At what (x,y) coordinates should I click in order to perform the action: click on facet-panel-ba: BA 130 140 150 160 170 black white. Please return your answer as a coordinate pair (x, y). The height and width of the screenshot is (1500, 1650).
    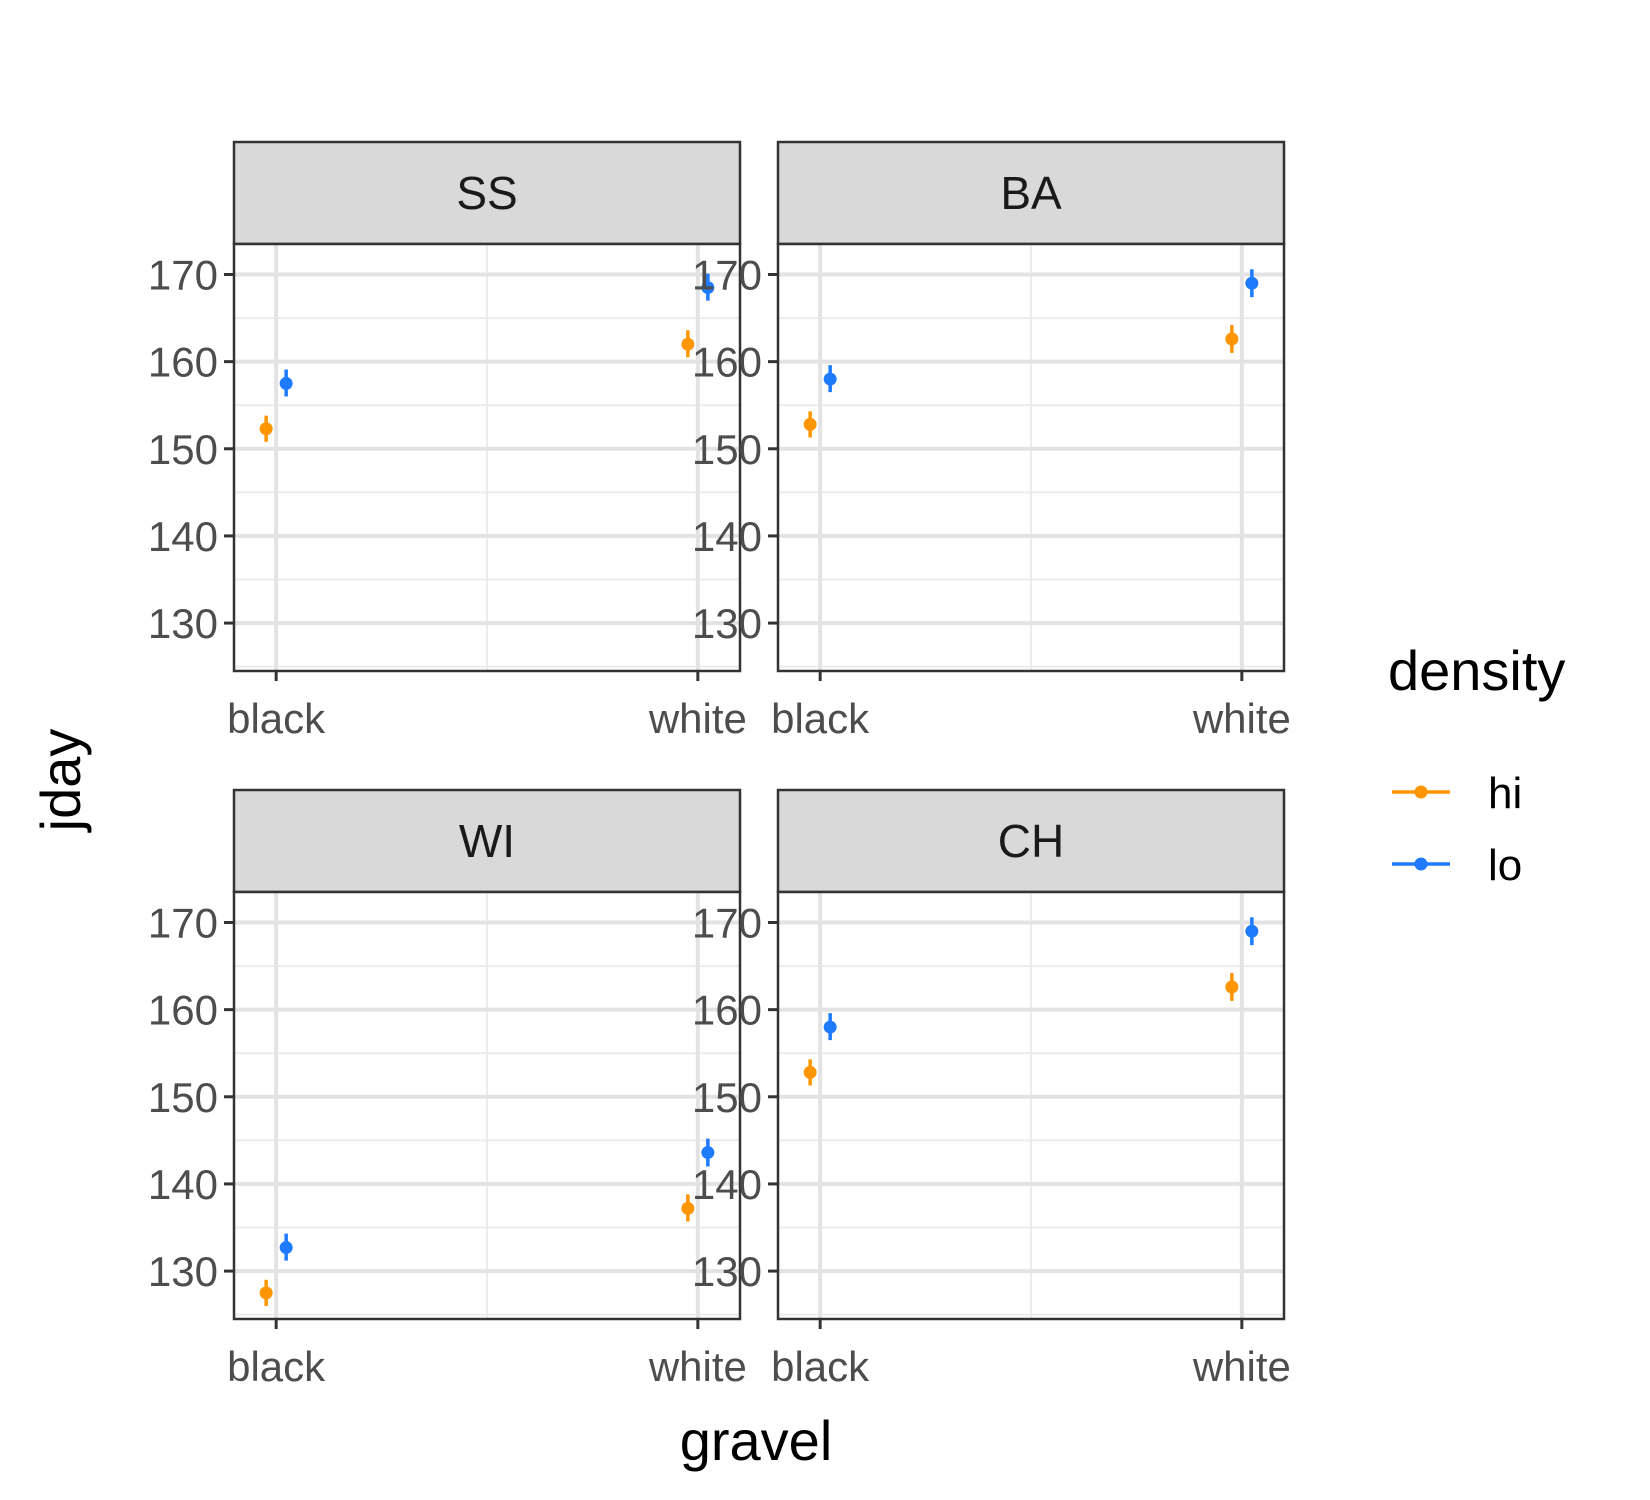
    Looking at the image, I should click on (991, 441).